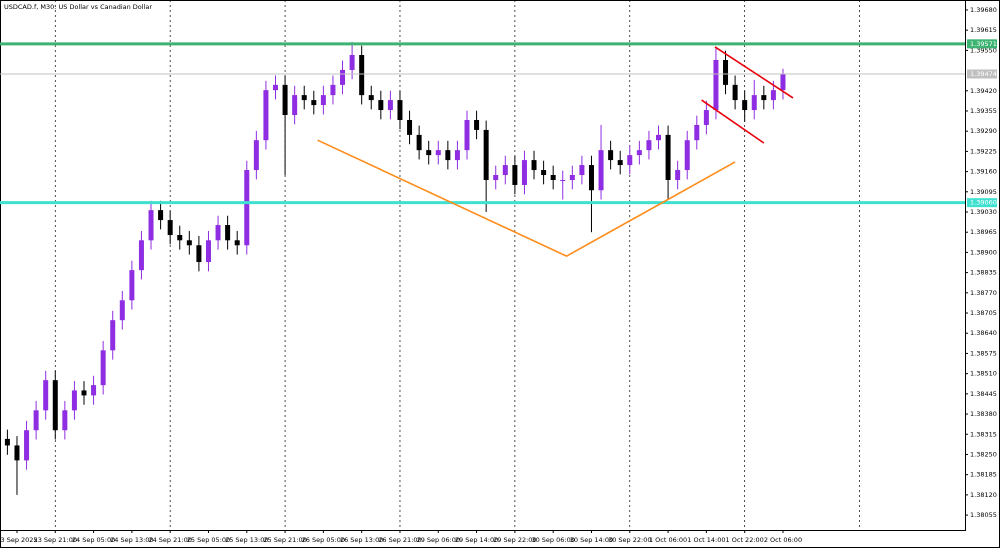  I want to click on y-tick-label: 1.38120, so click(983, 495).